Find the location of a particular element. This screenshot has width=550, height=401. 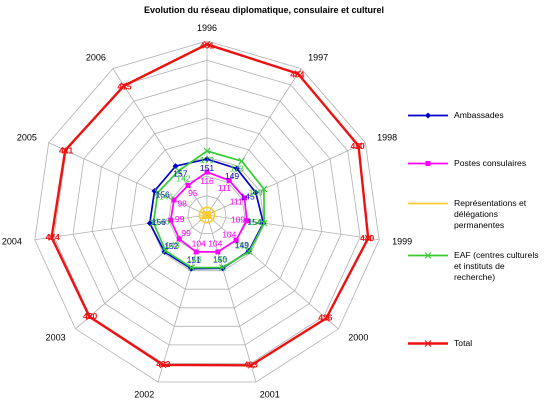

data-label-s0-2003: 152 is located at coordinates (171, 246).